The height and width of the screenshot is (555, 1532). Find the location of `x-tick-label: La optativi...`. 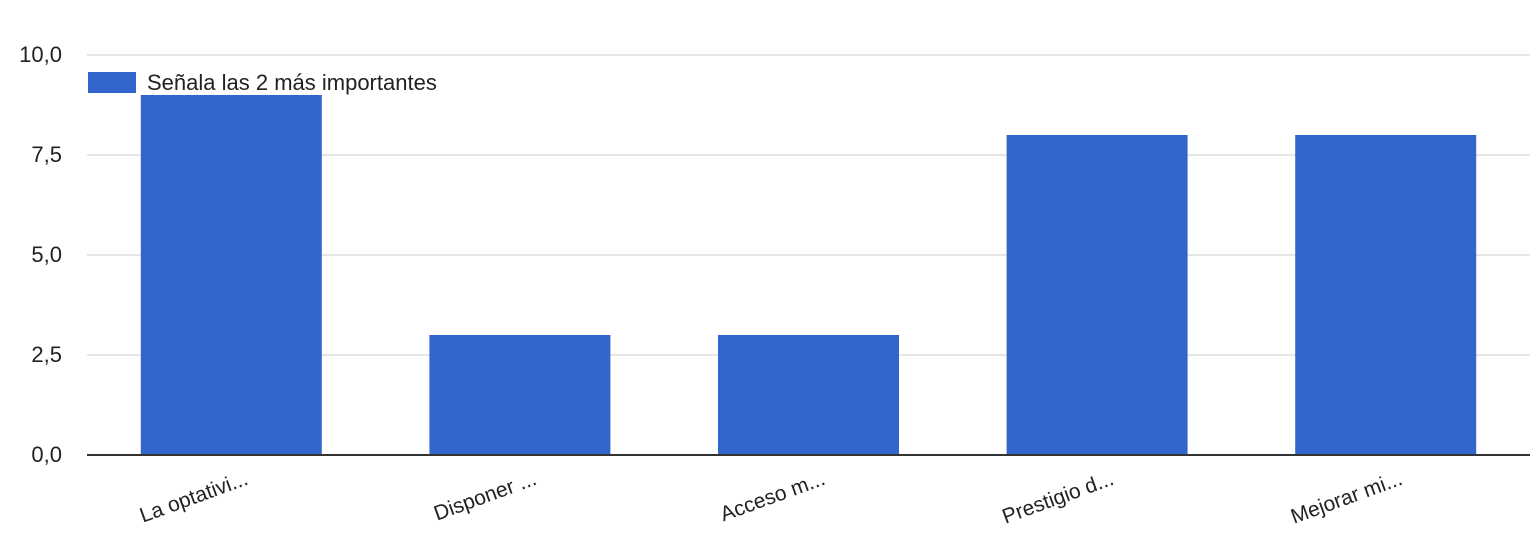

x-tick-label: La optativi... is located at coordinates (194, 497).